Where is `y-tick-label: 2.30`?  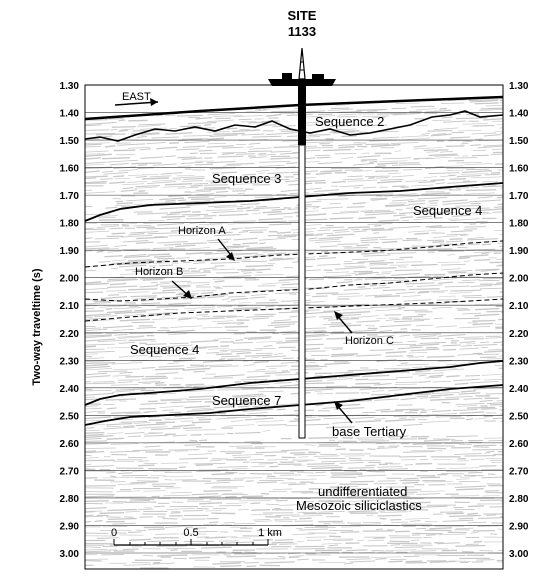 y-tick-label: 2.30 is located at coordinates (70, 361).